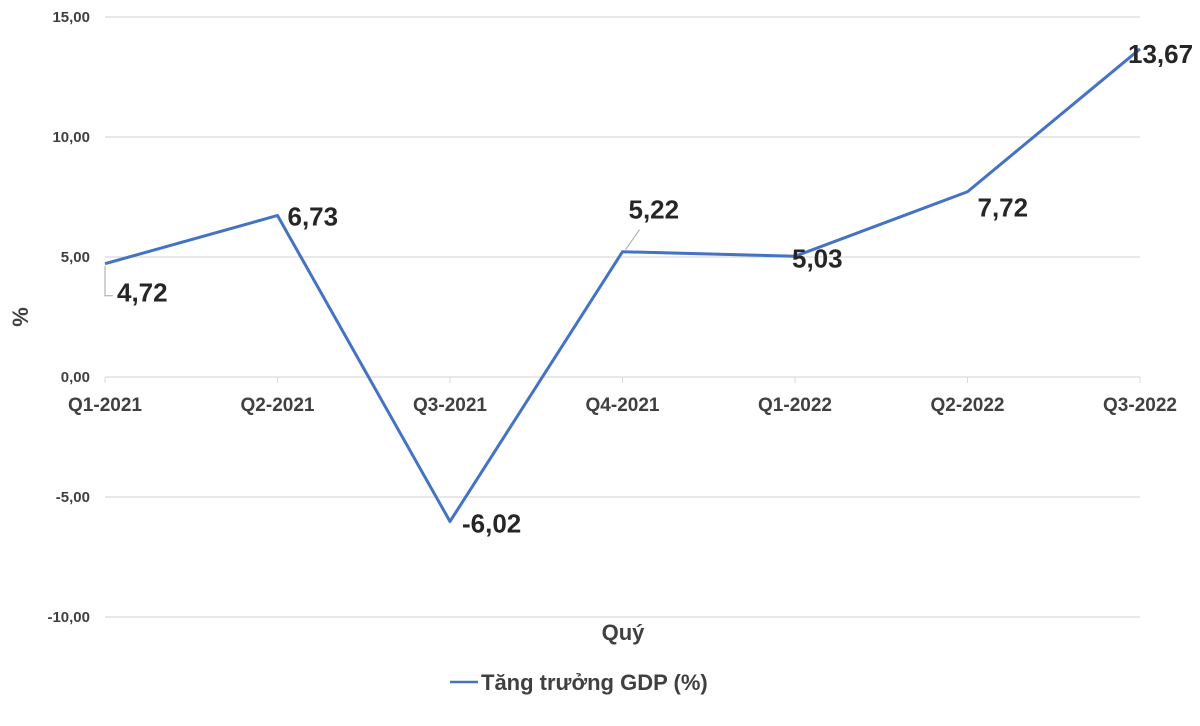 Image resolution: width=1200 pixels, height=726 pixels. I want to click on legend: Tăng trưởng GDP (%), so click(579, 682).